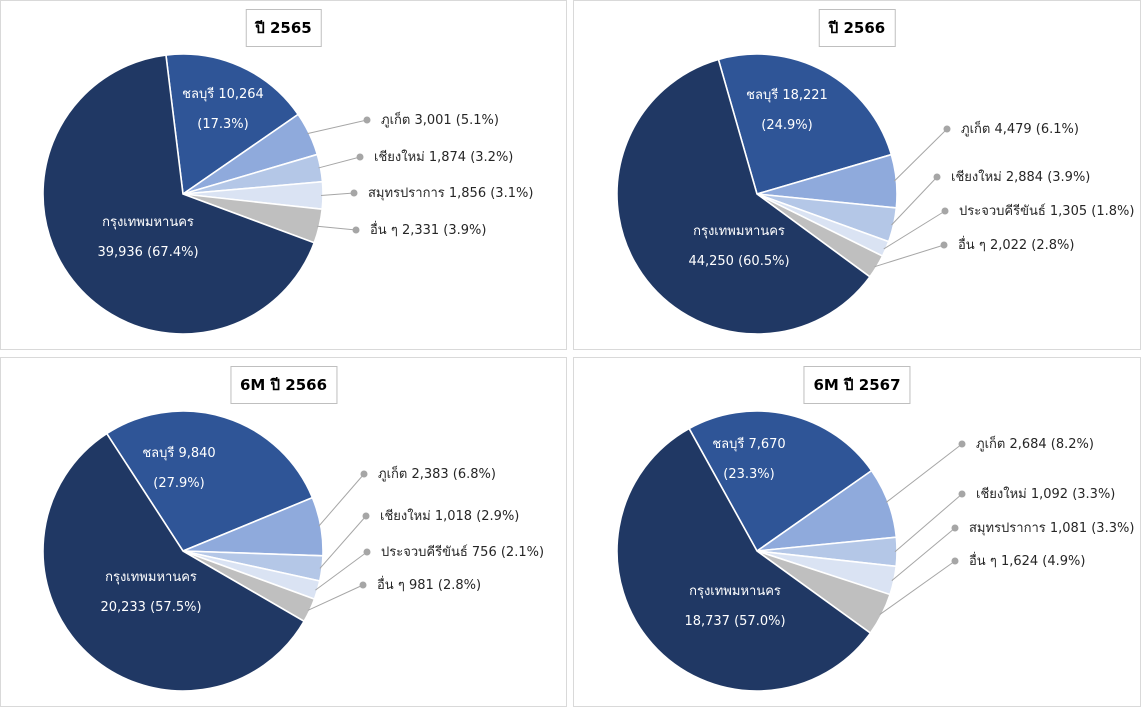  I want to click on slice-value-label: 20,233 (57.5%), so click(150, 607).